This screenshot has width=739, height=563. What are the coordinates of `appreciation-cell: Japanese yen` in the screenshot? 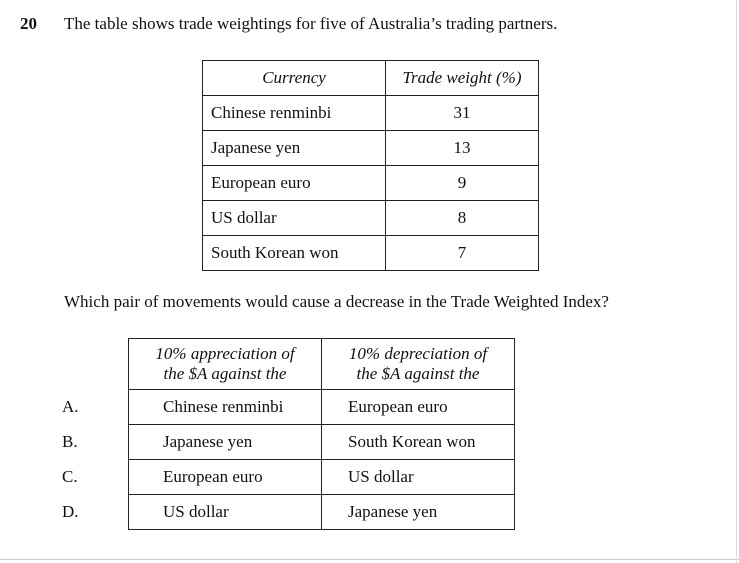 It's located at (225, 442).